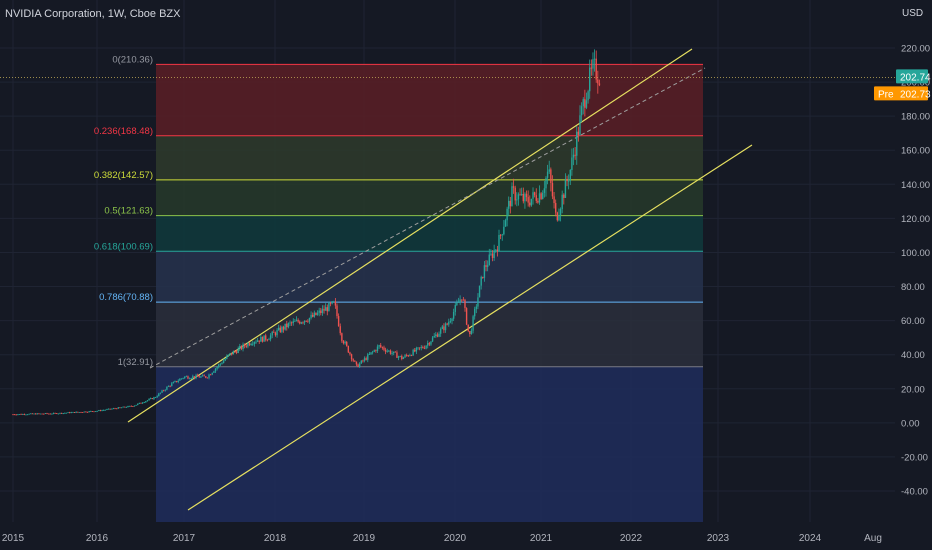 Image resolution: width=932 pixels, height=550 pixels. I want to click on x-tick-label: 2016, so click(97, 538).